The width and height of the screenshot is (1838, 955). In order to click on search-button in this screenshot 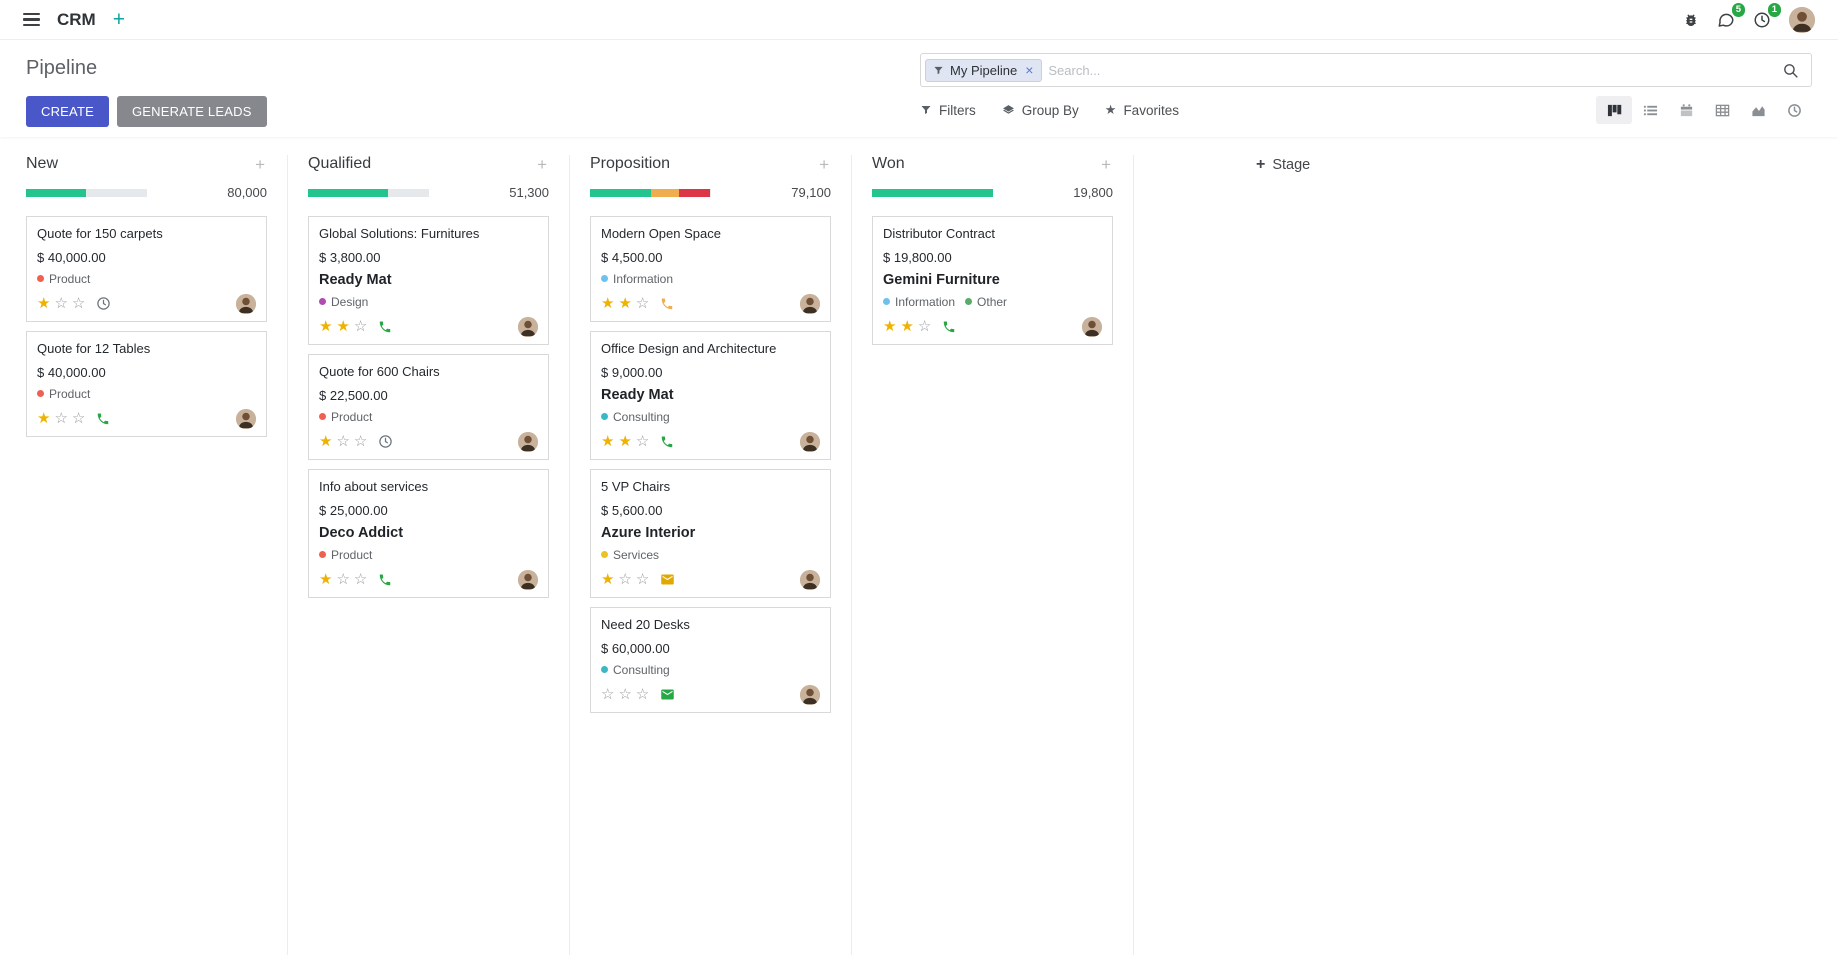, I will do `click(1790, 70)`.